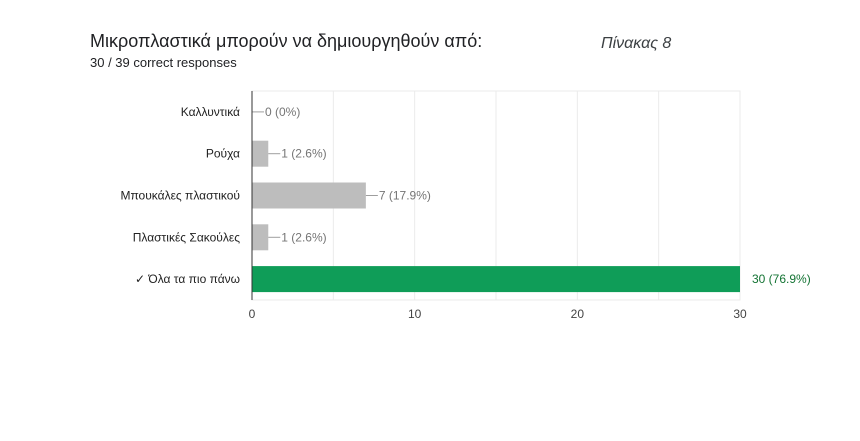 The width and height of the screenshot is (860, 441). Describe the element at coordinates (636, 43) in the screenshot. I see `table-caption: Πίνακας 8` at that location.